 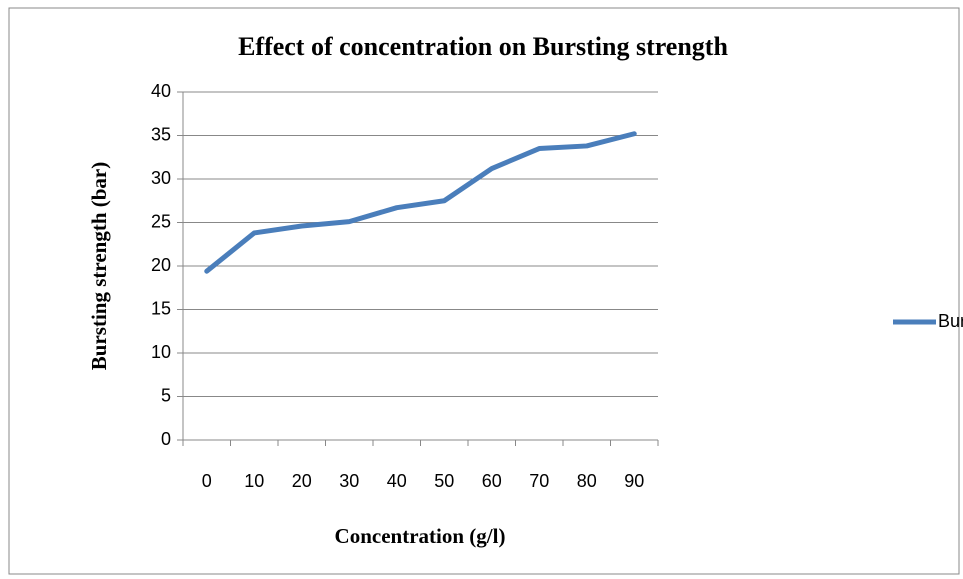 What do you see at coordinates (166, 395) in the screenshot?
I see `y-tick-label: 5` at bounding box center [166, 395].